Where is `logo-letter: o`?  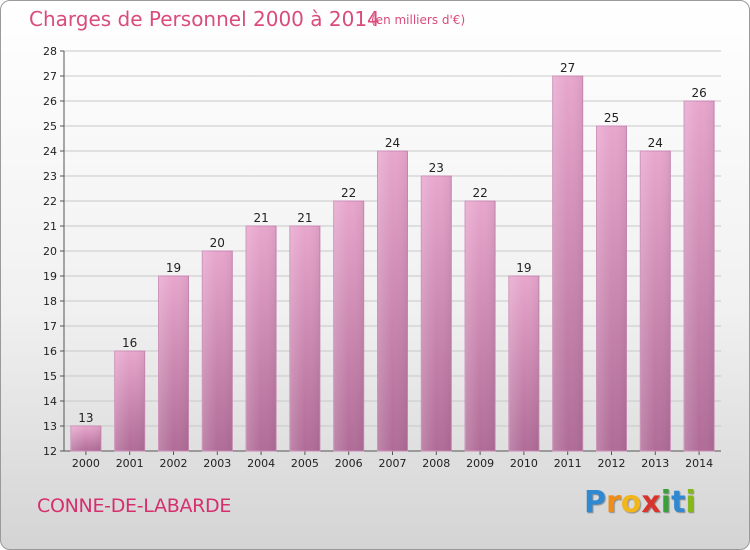
logo-letter: o is located at coordinates (631, 502).